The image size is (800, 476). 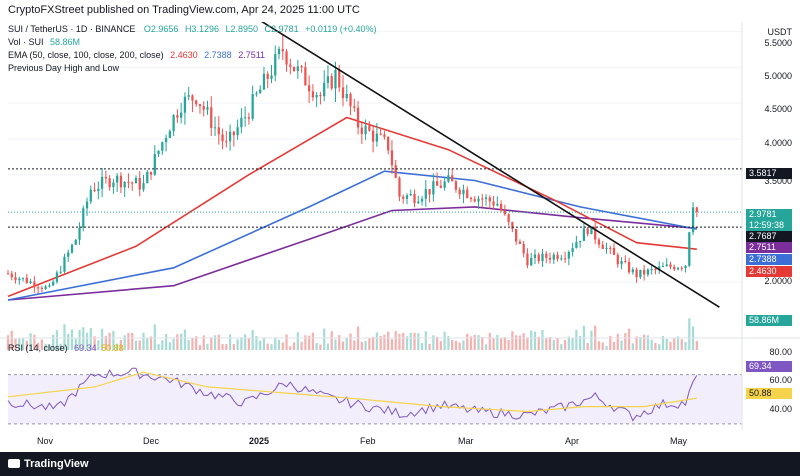 What do you see at coordinates (64, 68) in the screenshot?
I see `legend-pdhl: Previous Day High and Low` at bounding box center [64, 68].